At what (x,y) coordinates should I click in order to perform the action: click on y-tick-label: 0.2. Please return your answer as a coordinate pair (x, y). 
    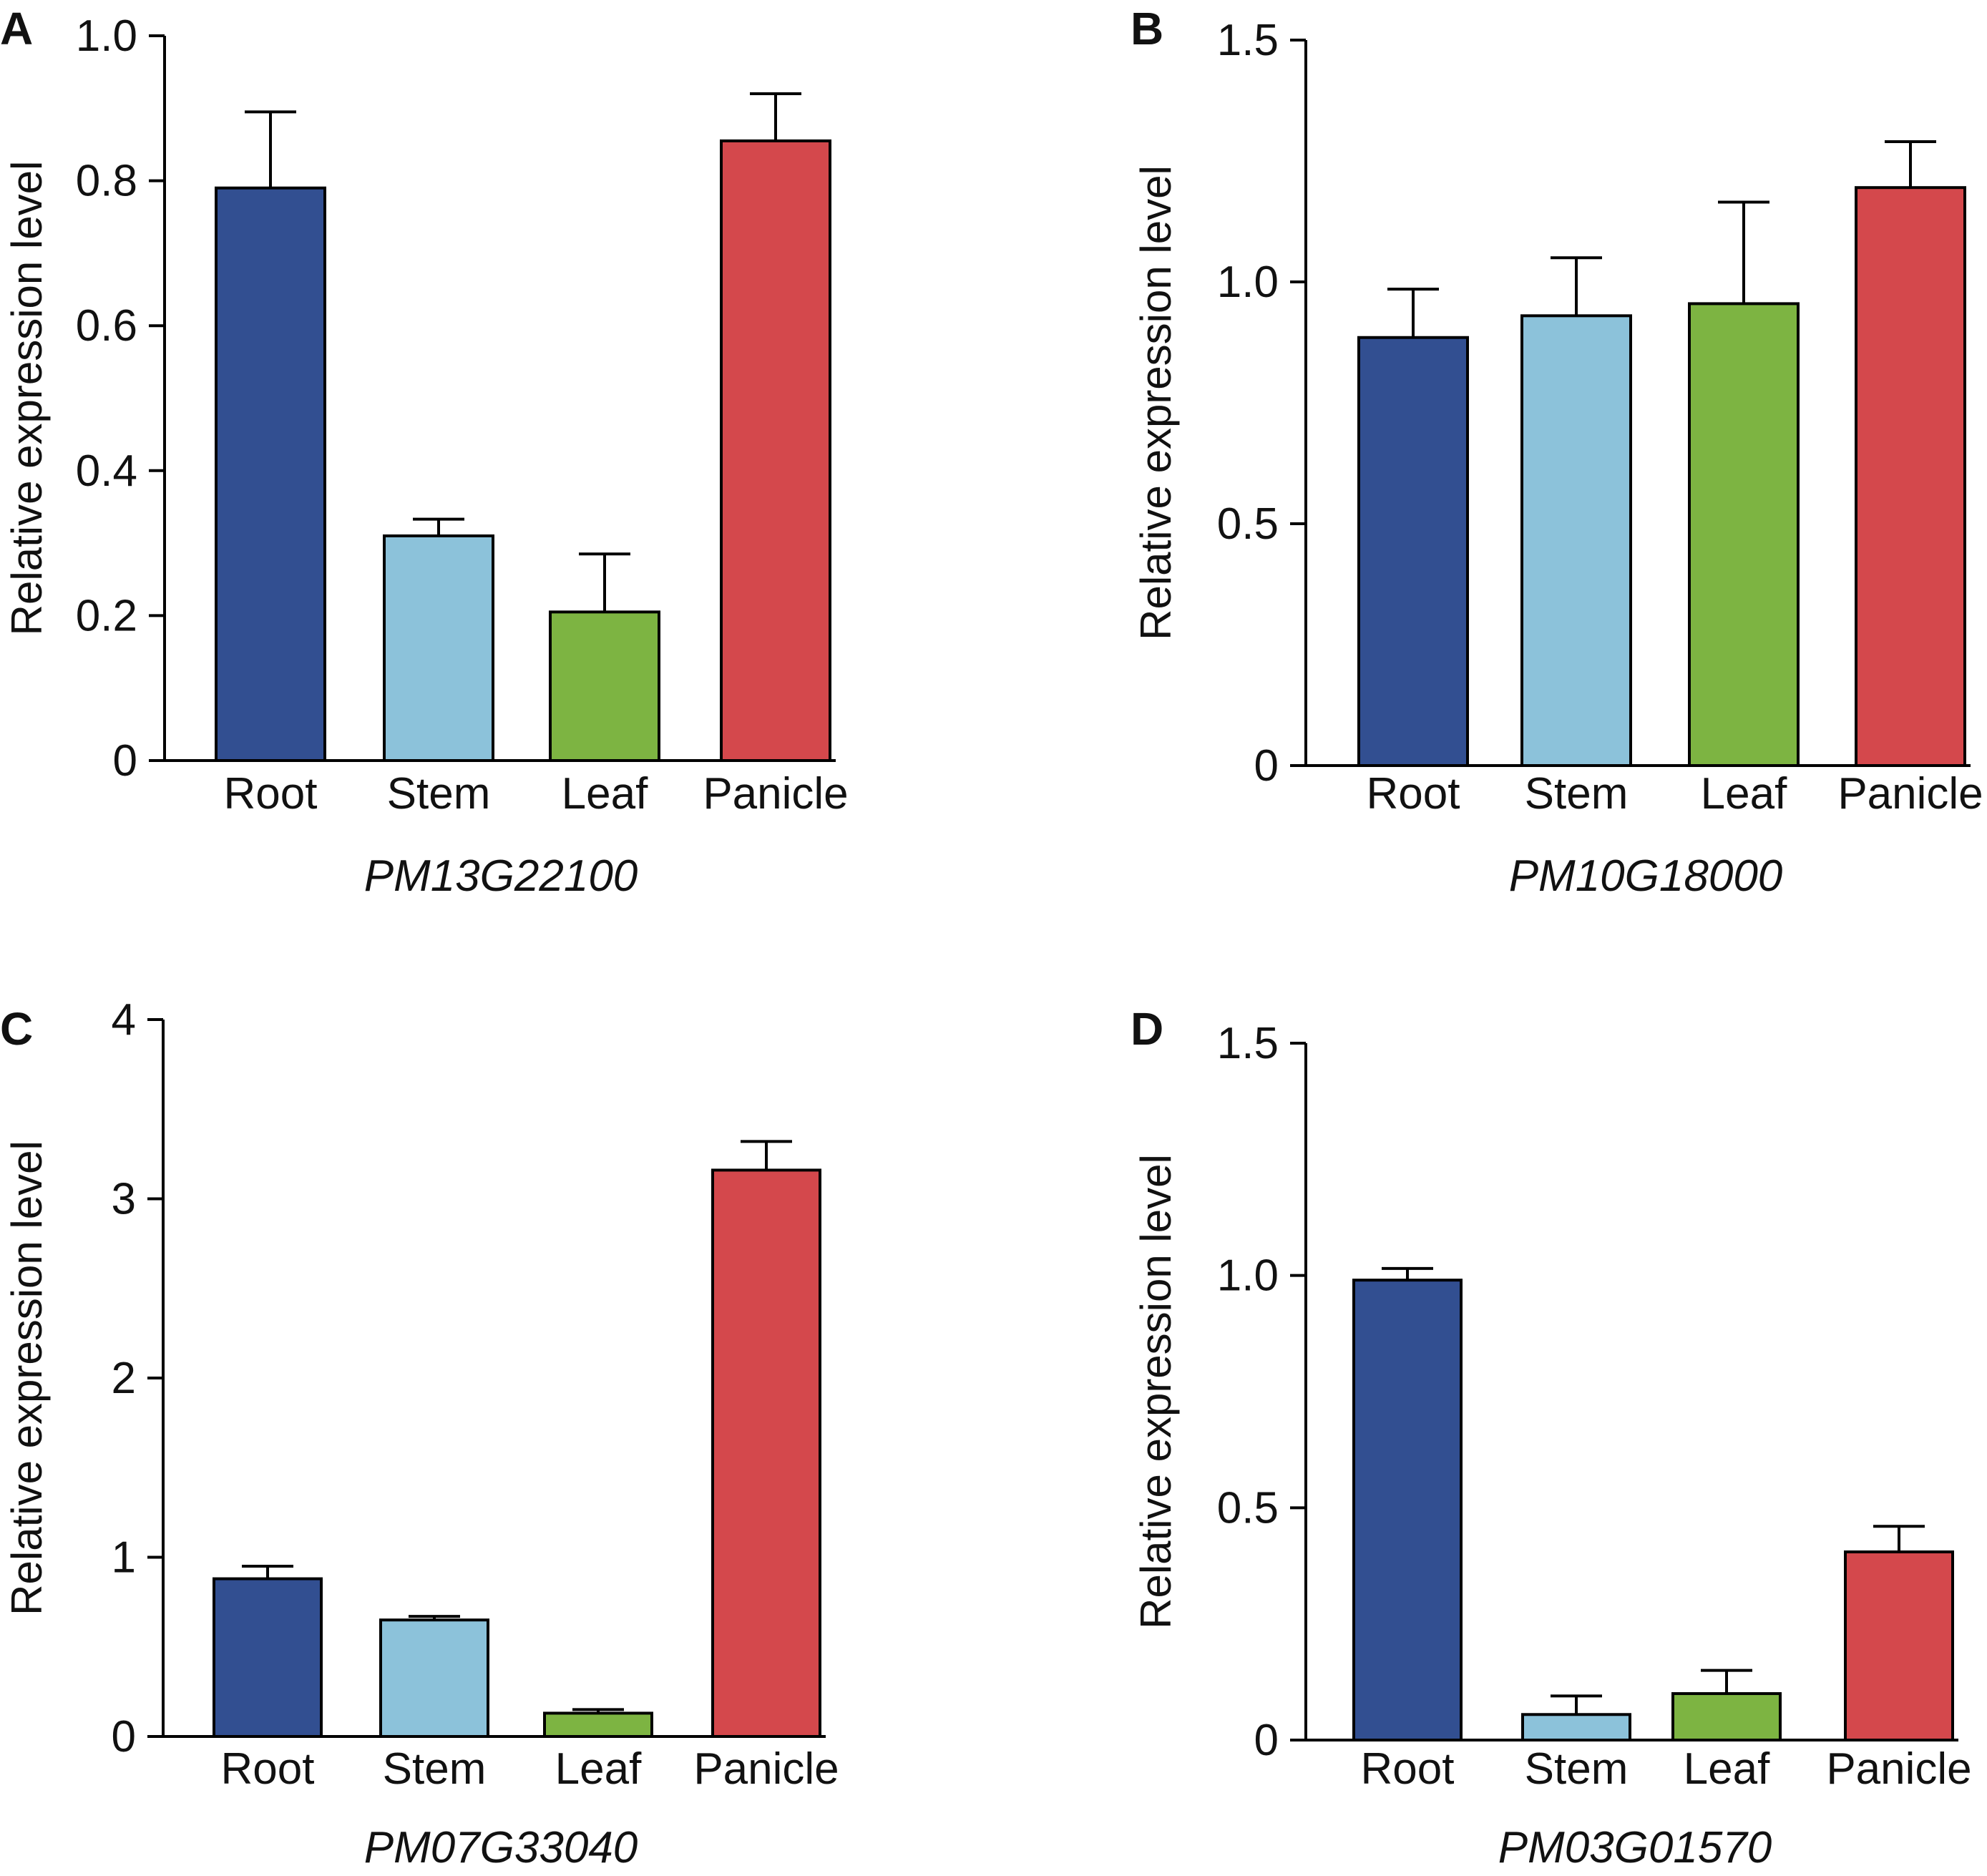
    Looking at the image, I should click on (106, 615).